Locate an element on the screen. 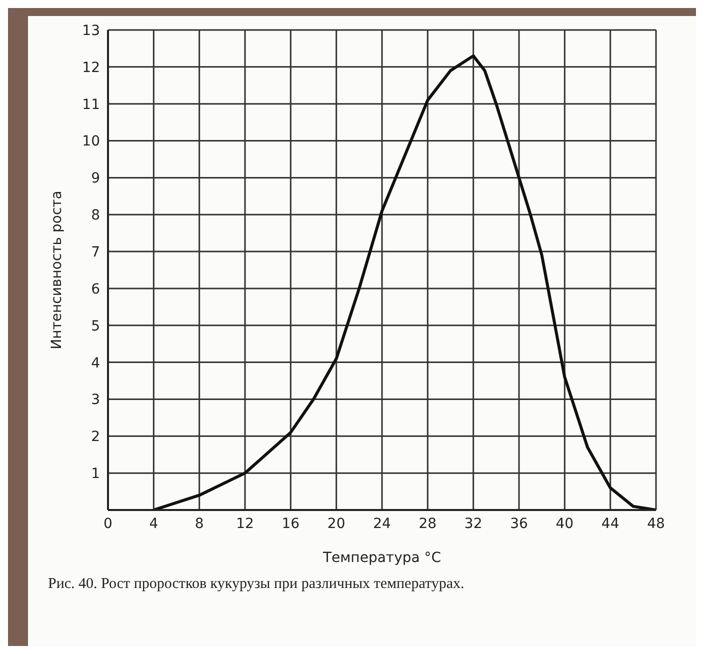 The width and height of the screenshot is (704, 654). y-tick-label: 3 is located at coordinates (95, 400).